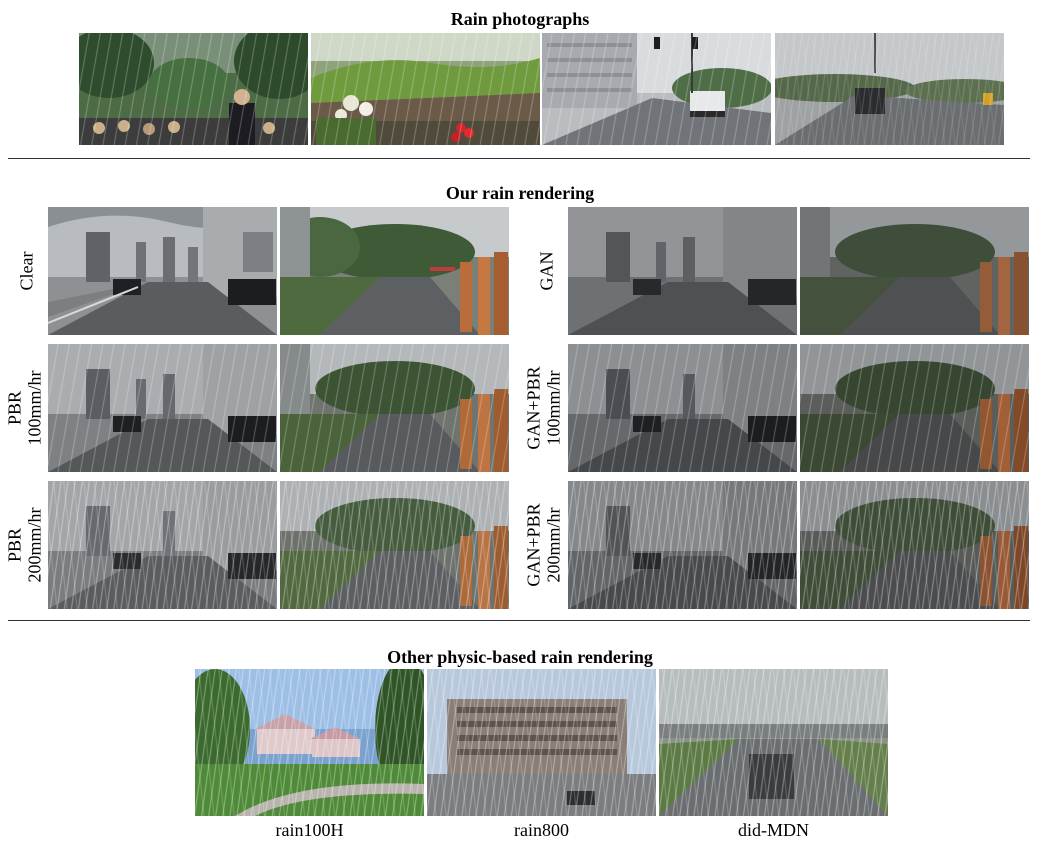 This screenshot has width=1045, height=849. I want to click on rain800-image, so click(541, 742).